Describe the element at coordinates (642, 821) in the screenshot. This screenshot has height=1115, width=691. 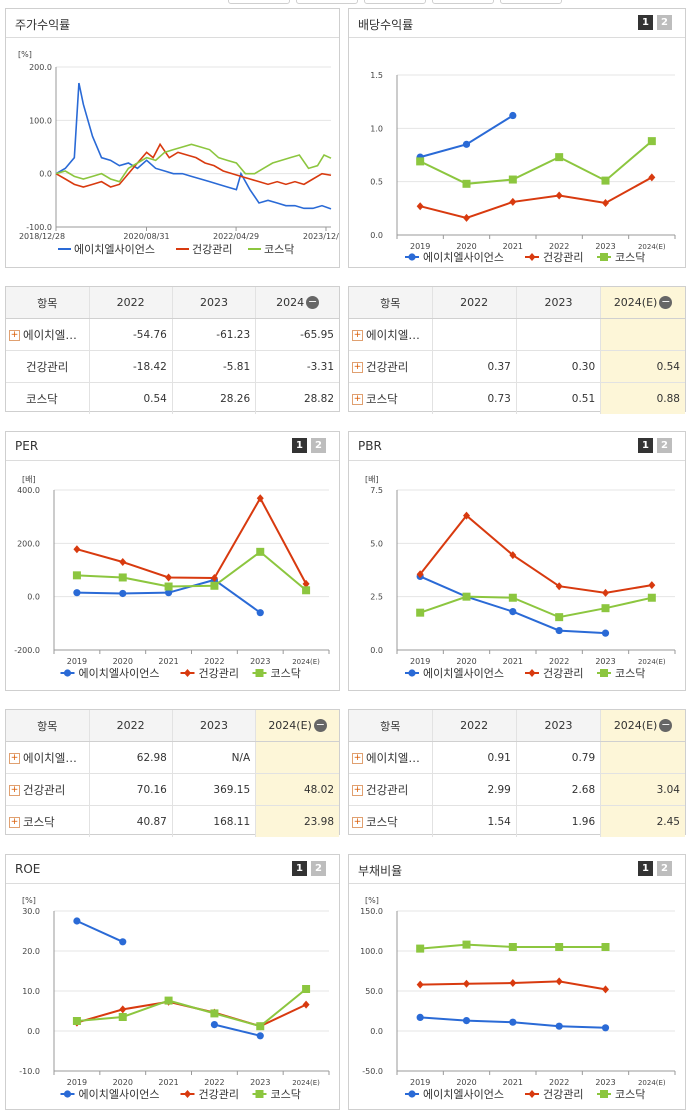
I see `table-cell: 2.45` at that location.